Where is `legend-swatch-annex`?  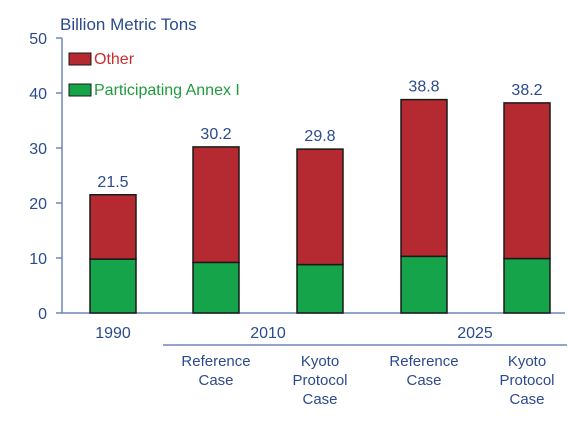
legend-swatch-annex is located at coordinates (80, 90).